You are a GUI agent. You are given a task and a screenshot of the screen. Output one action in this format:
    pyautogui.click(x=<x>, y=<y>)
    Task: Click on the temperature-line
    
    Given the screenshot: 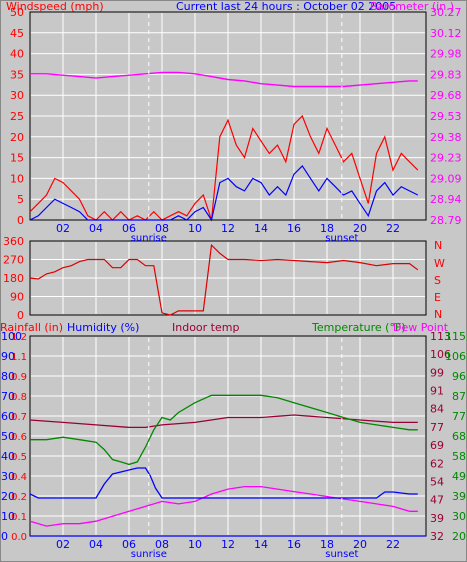 What is the action you would take?
    pyautogui.click(x=224, y=430)
    